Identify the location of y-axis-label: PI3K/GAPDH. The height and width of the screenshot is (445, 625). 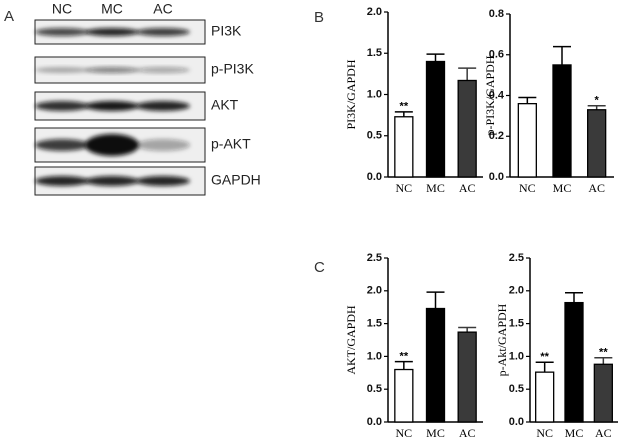
(351, 94).